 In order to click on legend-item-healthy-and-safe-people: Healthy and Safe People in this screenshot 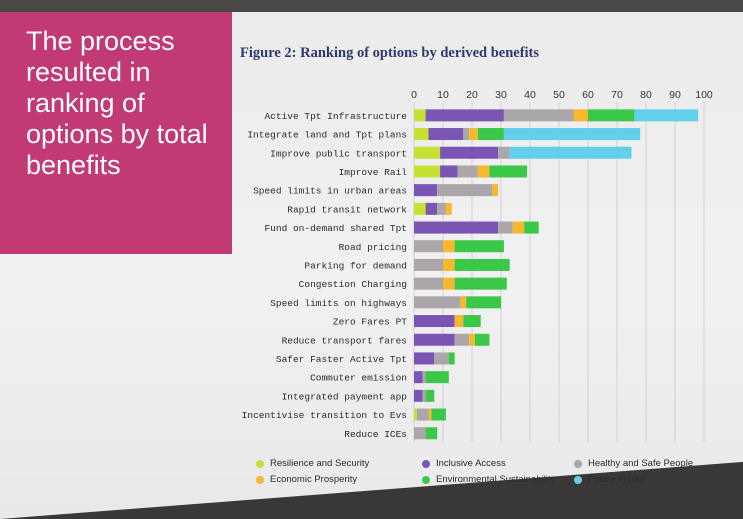, I will do `click(633, 463)`.